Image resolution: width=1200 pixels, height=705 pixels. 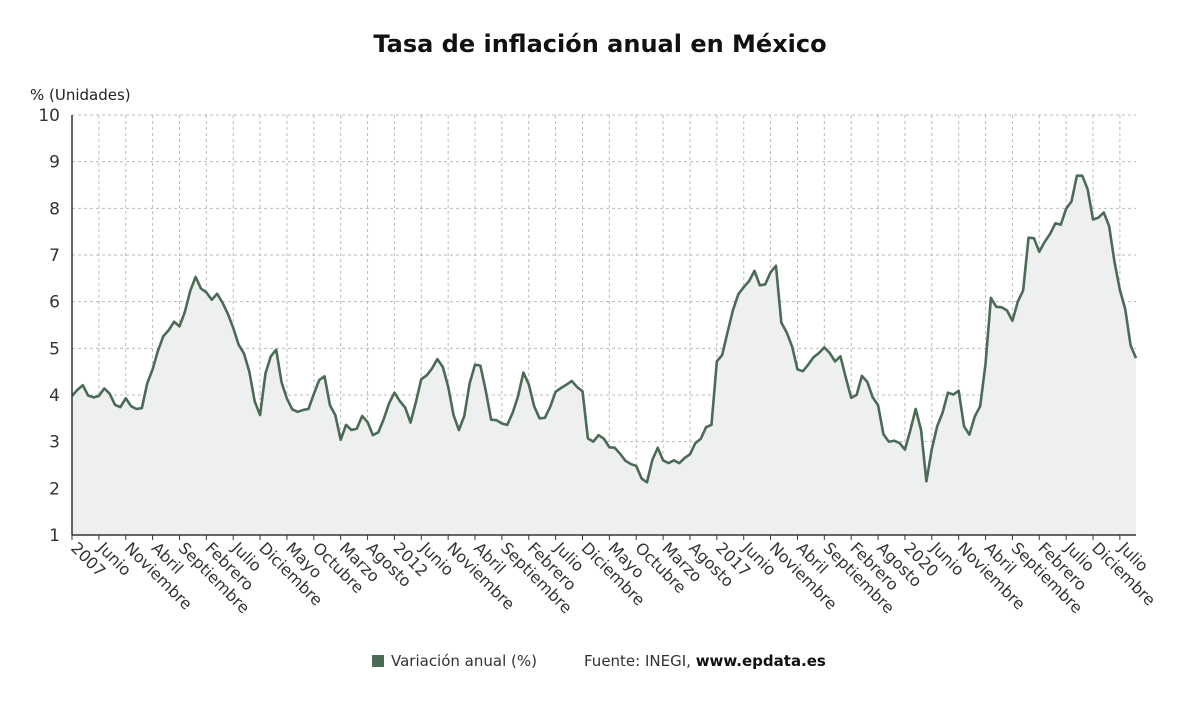 I want to click on y-tick-label: 2, so click(x=54, y=489).